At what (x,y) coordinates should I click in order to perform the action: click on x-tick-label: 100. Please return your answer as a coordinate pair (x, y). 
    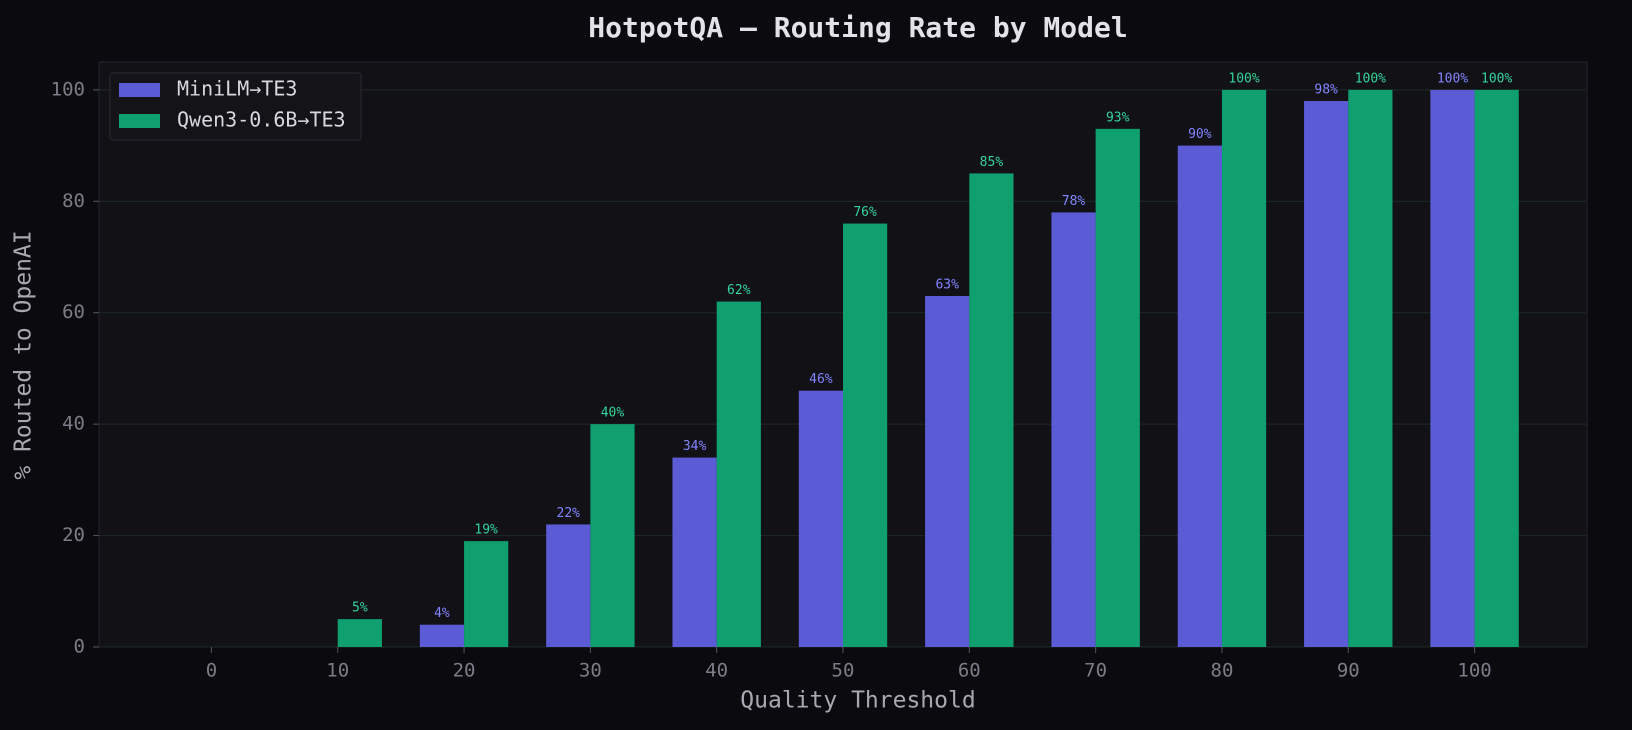
    Looking at the image, I should click on (1474, 671).